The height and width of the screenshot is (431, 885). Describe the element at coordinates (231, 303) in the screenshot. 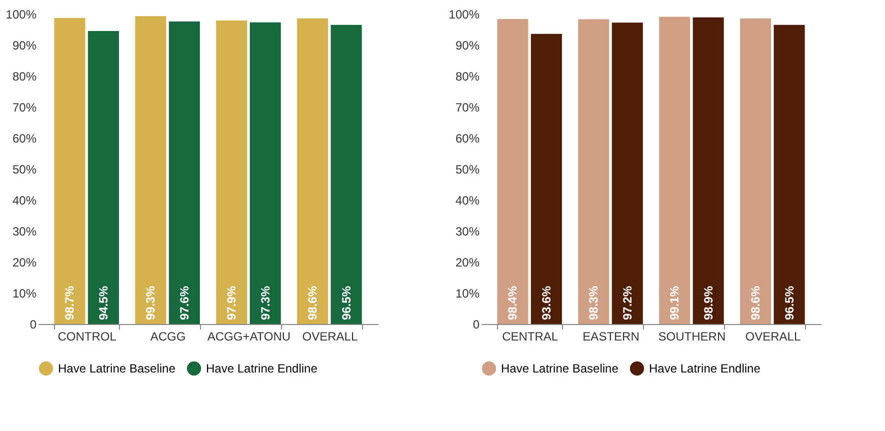

I see `data-label: 97.9%` at that location.